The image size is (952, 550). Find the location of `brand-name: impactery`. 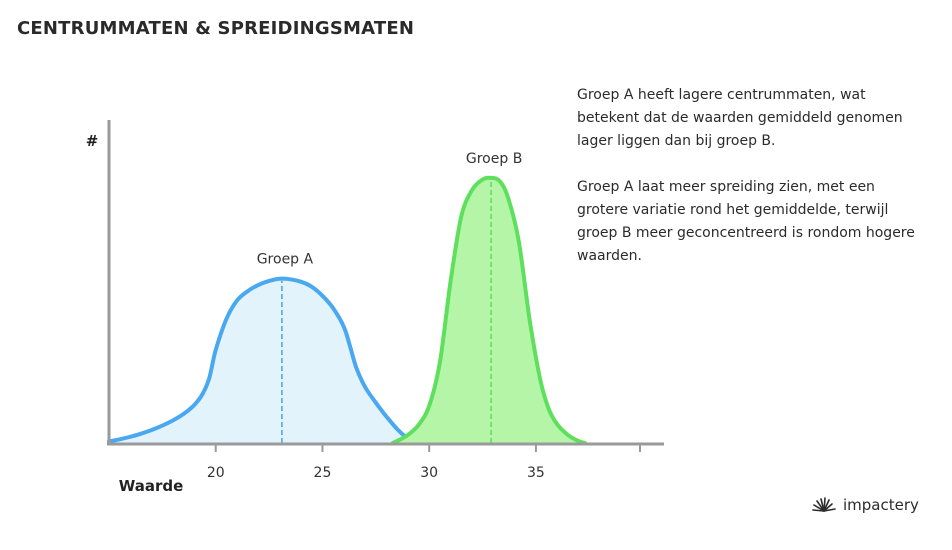

brand-name: impactery is located at coordinates (881, 505).